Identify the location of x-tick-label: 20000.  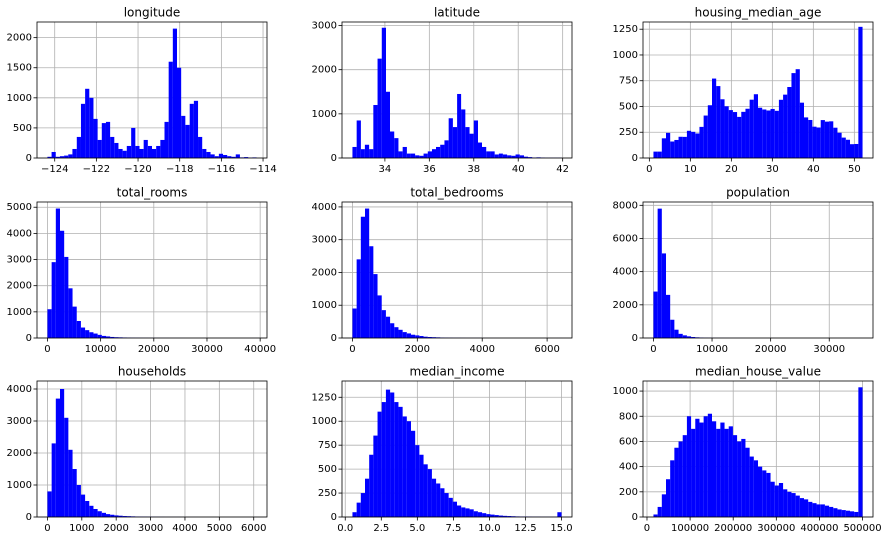
(771, 349).